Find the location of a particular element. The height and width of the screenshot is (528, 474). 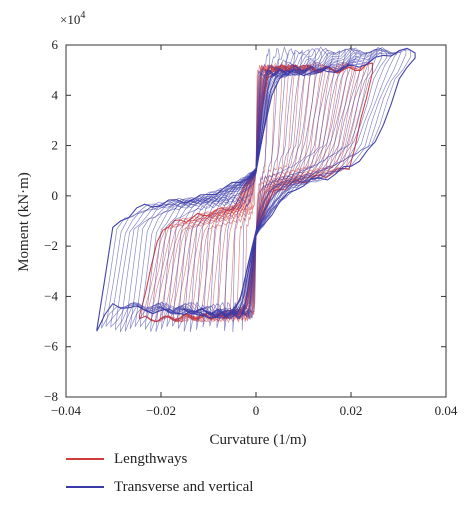

y-tick-label: −2 is located at coordinates (51, 245).